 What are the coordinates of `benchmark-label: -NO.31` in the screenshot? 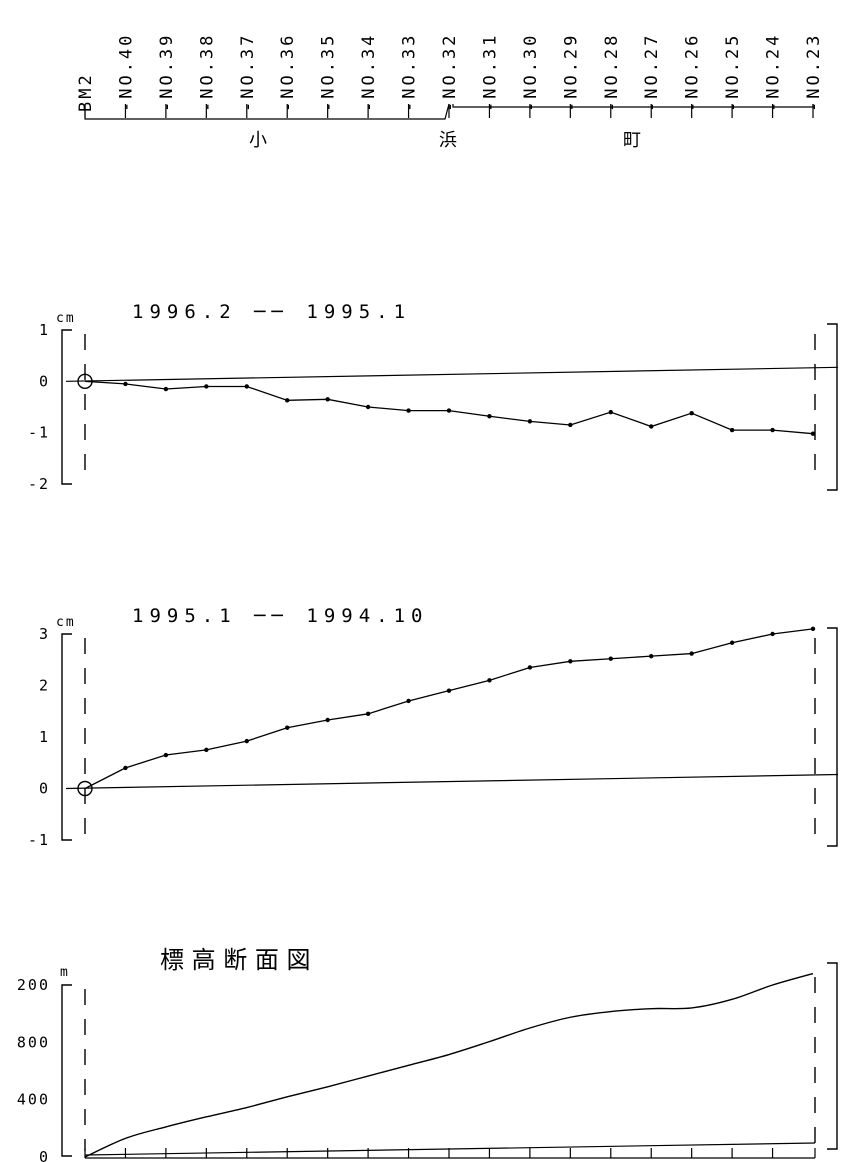 It's located at (490, 72).